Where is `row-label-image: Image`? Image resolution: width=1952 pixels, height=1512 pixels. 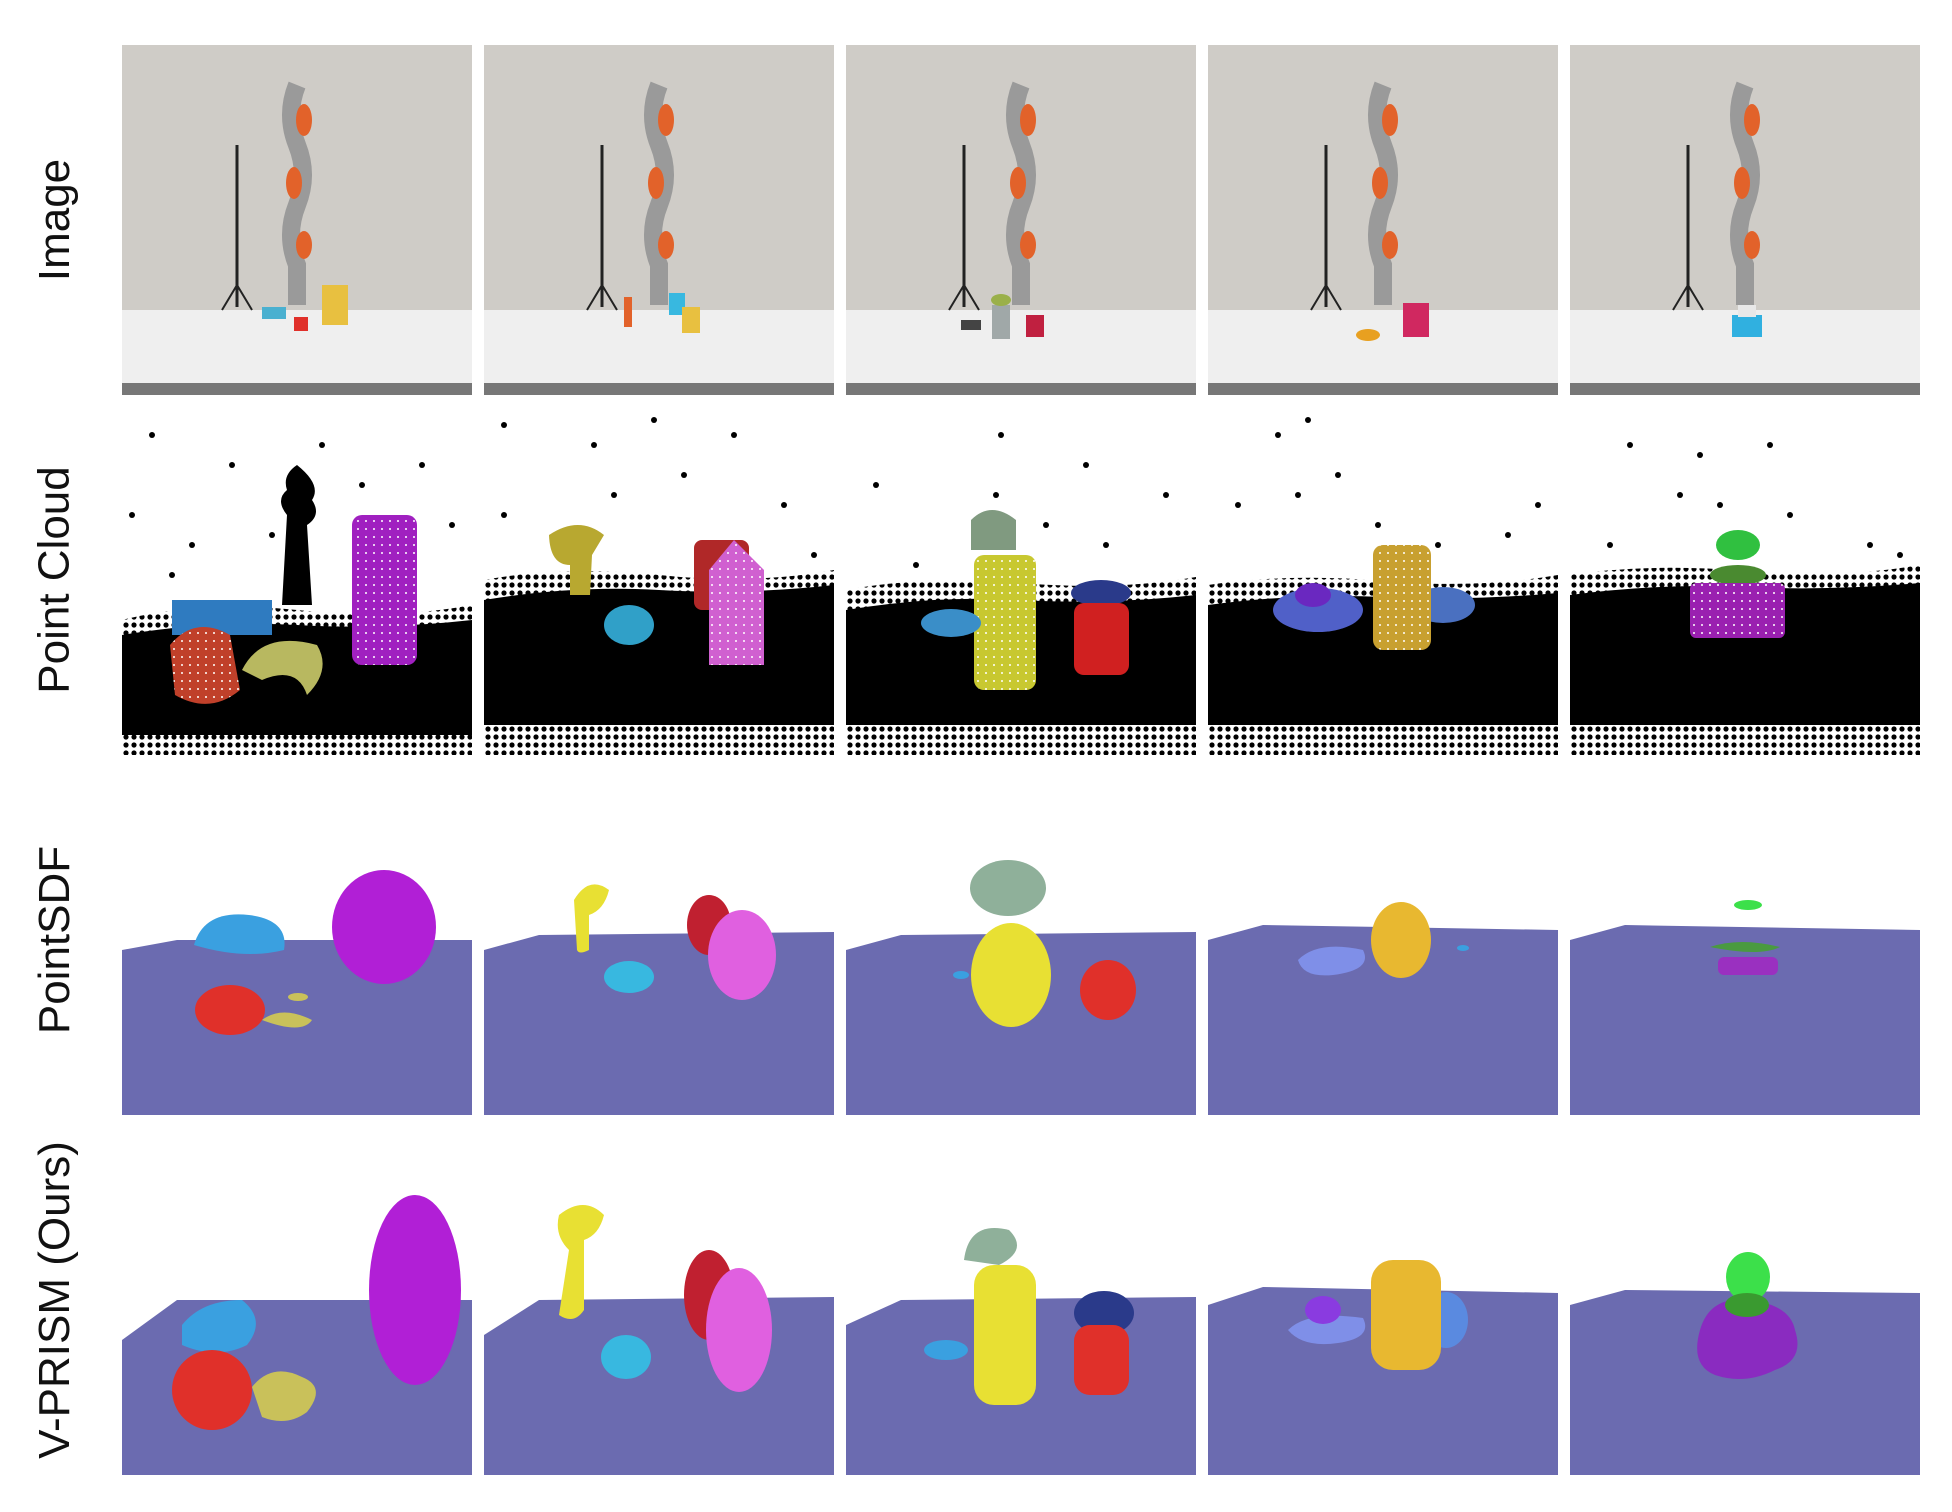 row-label-image: Image is located at coordinates (55, 220).